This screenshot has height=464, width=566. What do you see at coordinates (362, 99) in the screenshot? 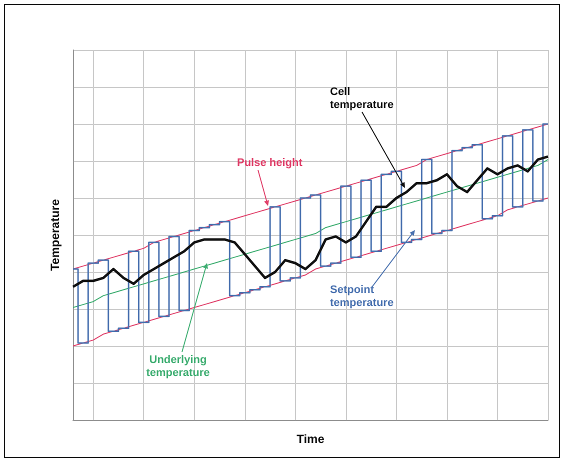
I see `text: Cell temperature` at bounding box center [362, 99].